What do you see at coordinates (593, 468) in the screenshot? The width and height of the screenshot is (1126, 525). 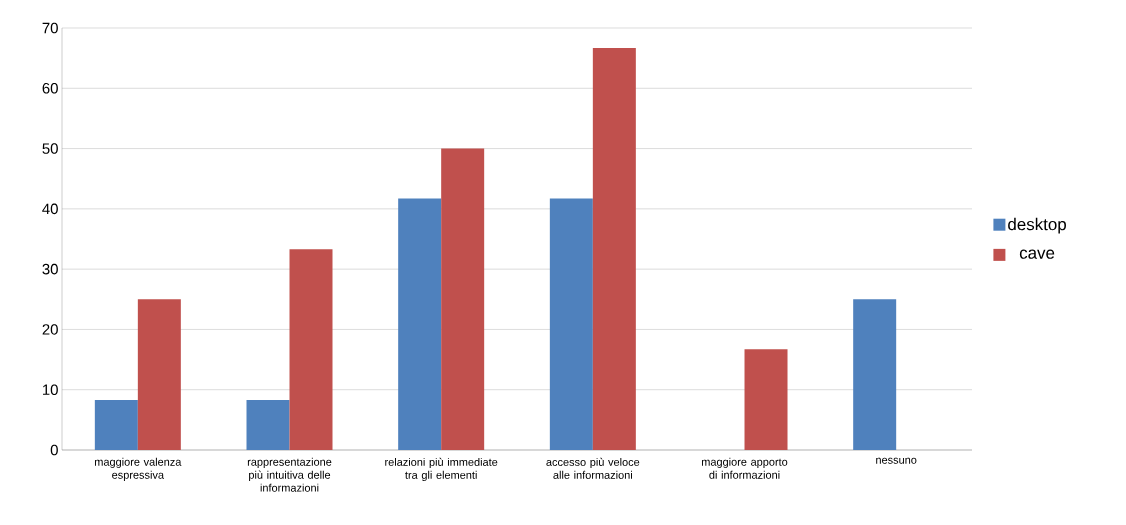 I see `x-tick-label: accesso più veloce alle informazioni` at bounding box center [593, 468].